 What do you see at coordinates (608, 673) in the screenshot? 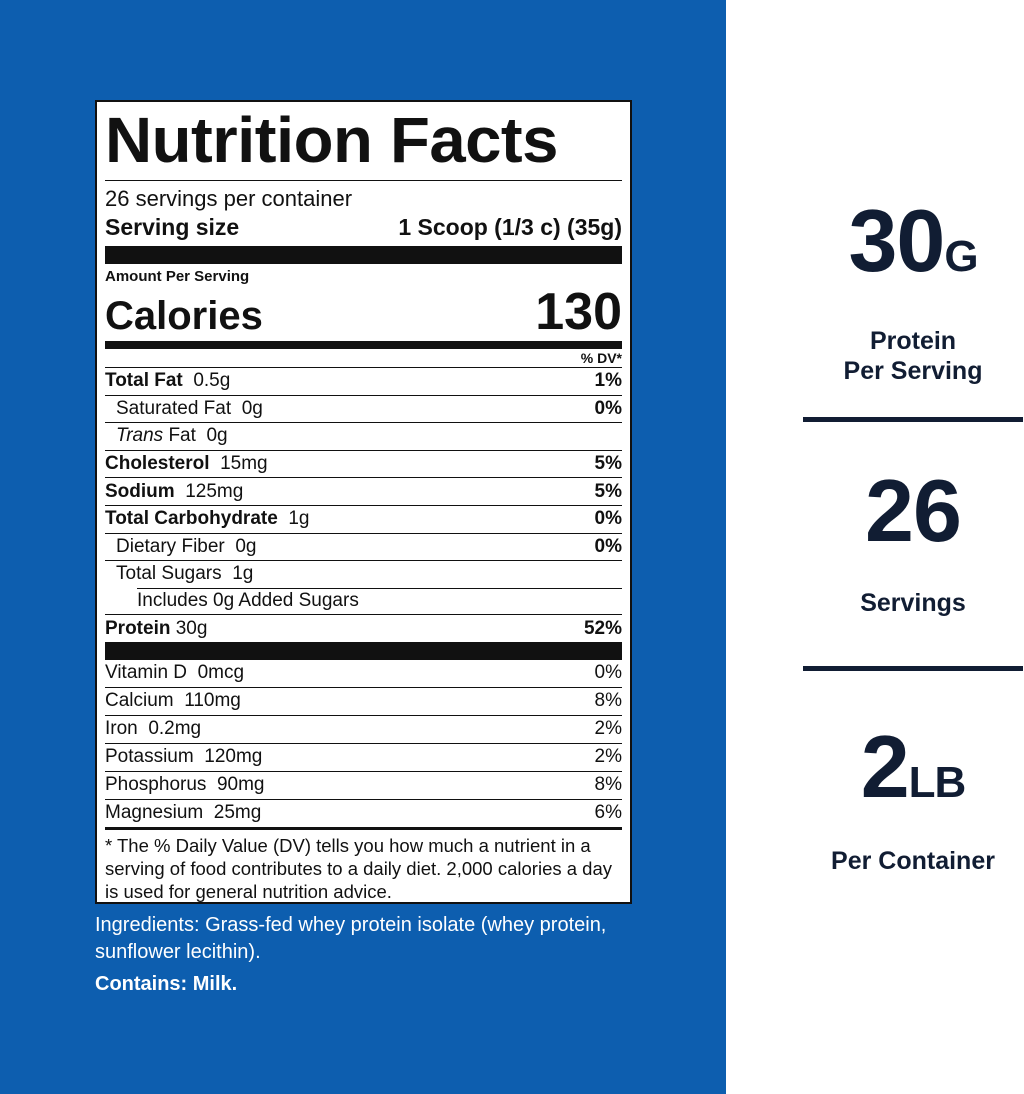
I see `vitamin-dv: 0%` at bounding box center [608, 673].